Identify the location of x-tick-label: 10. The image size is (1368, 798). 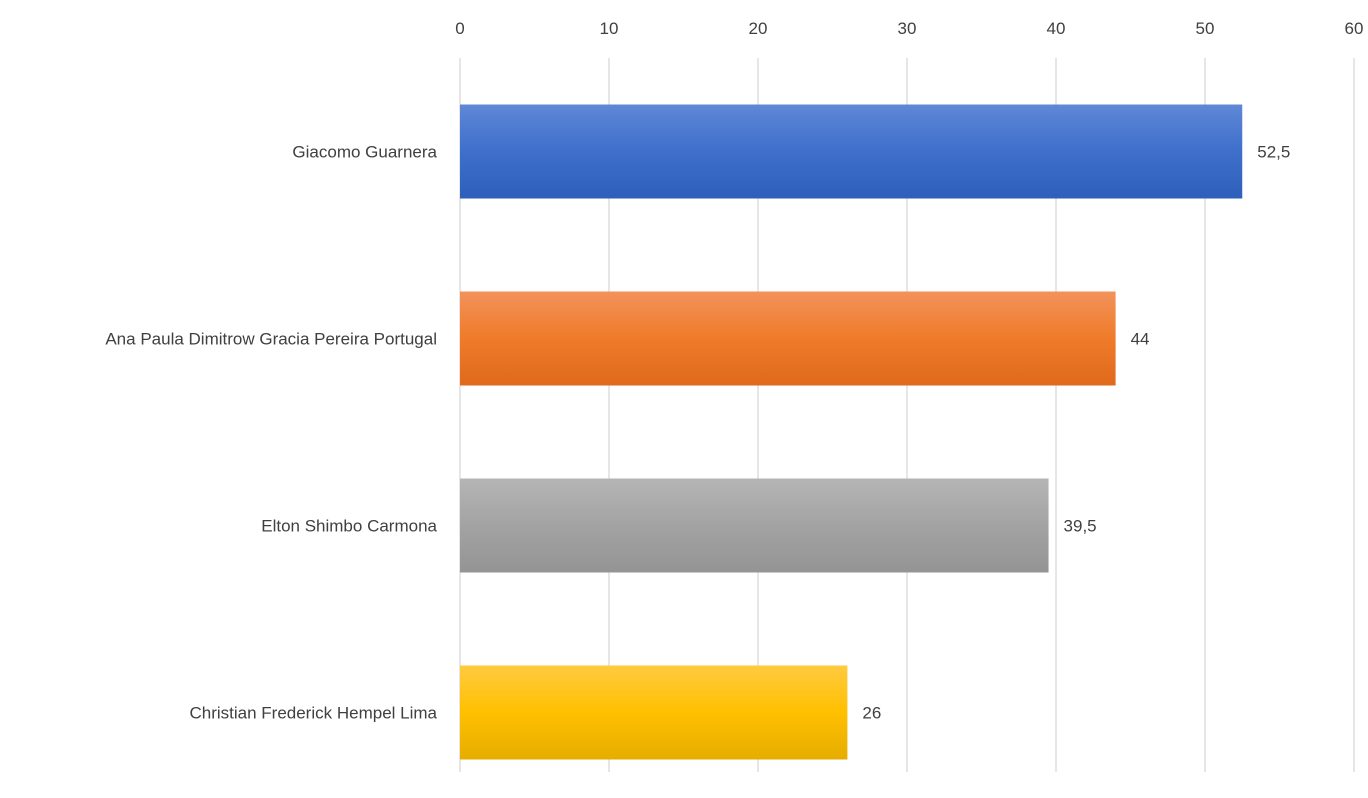
(609, 28).